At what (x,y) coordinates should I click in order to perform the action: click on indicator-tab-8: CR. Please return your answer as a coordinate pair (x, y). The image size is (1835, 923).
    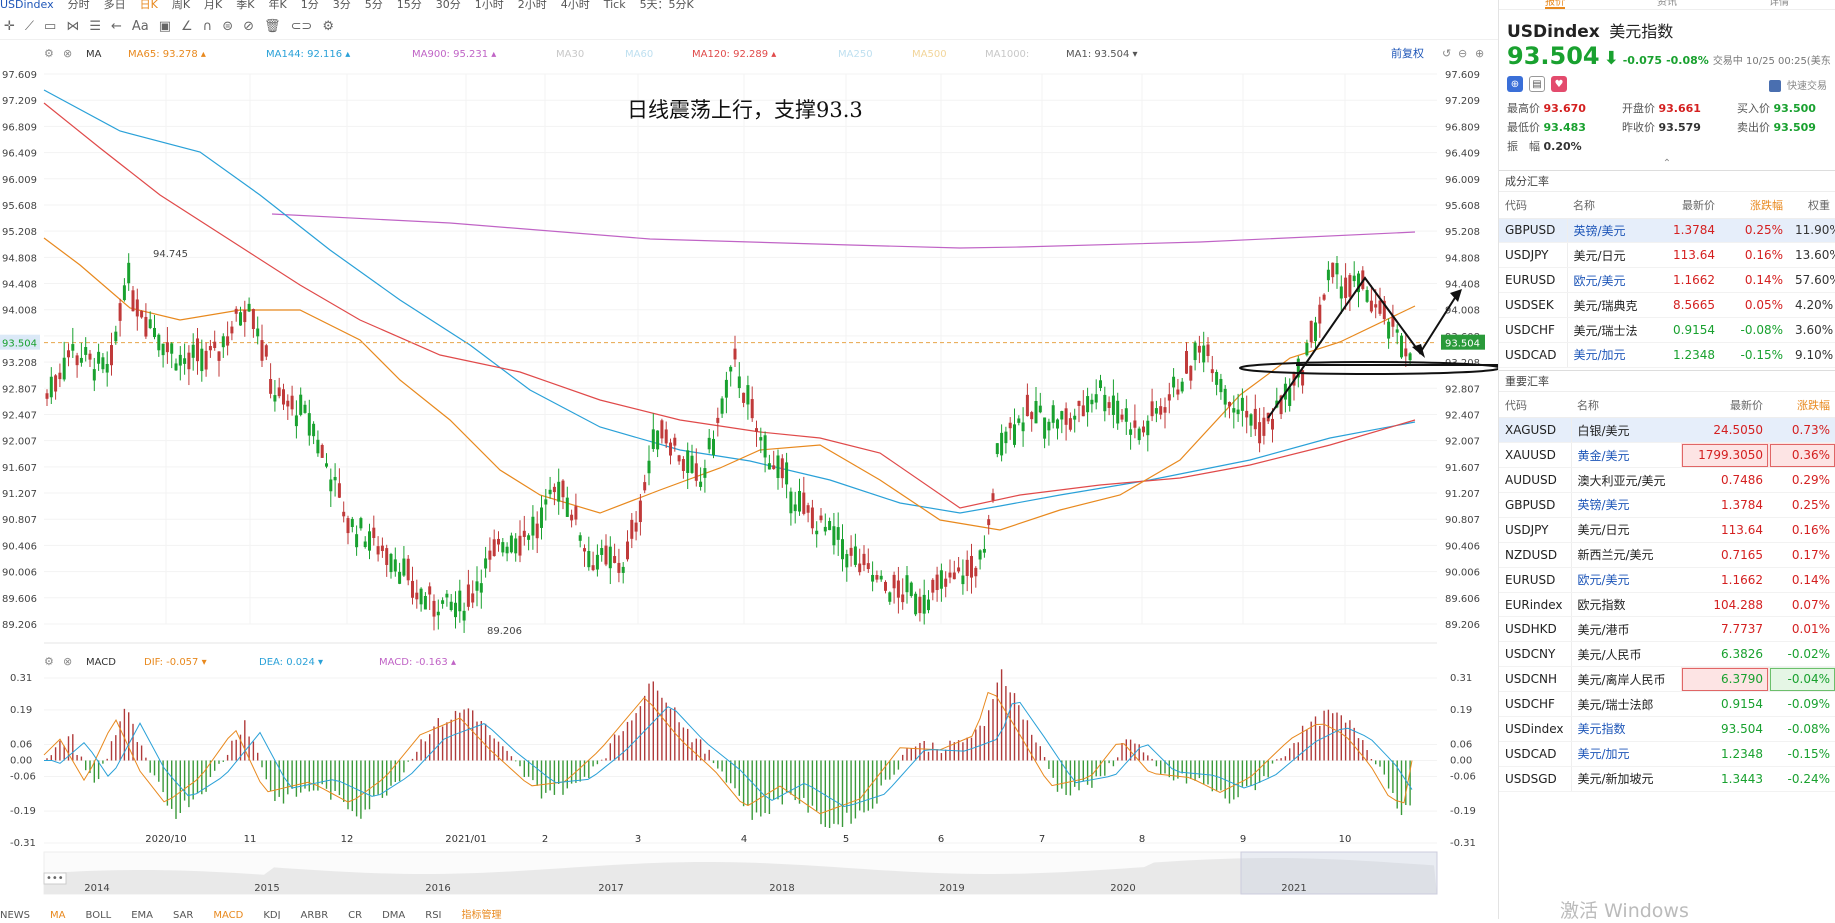
    Looking at the image, I should click on (355, 914).